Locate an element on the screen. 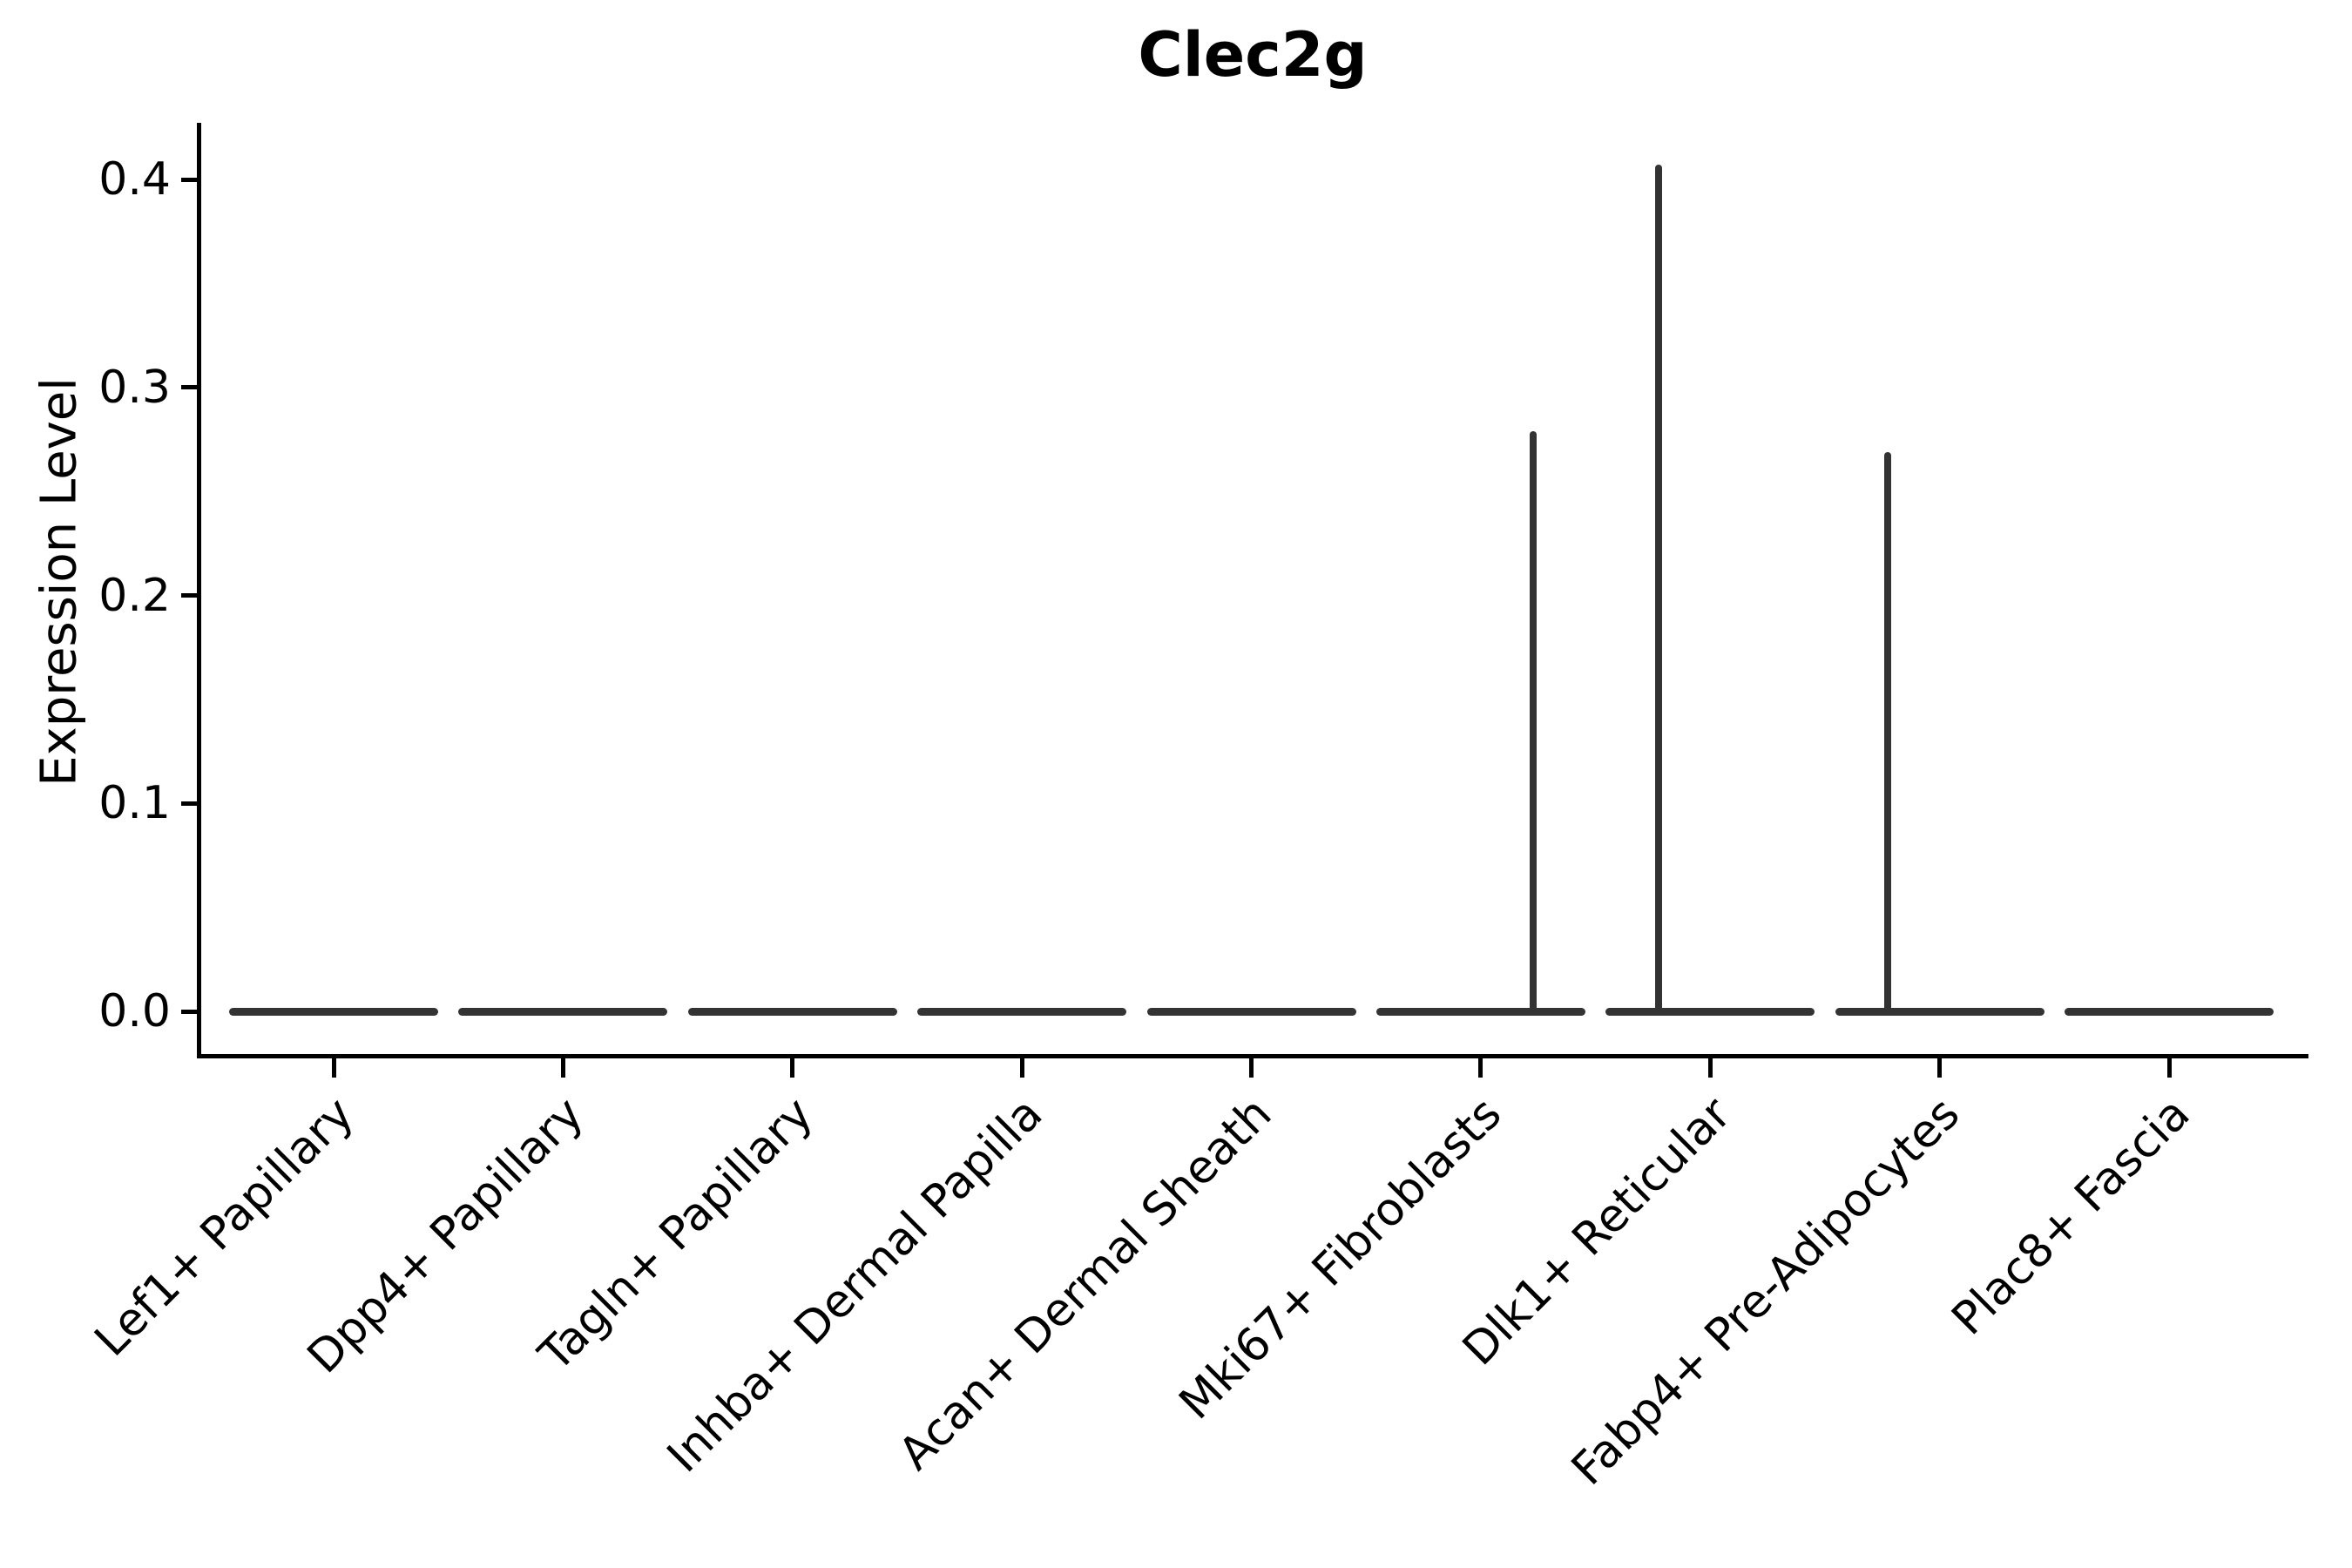 The image size is (2352, 1568). y-tick-label: 0.3 is located at coordinates (134, 388).